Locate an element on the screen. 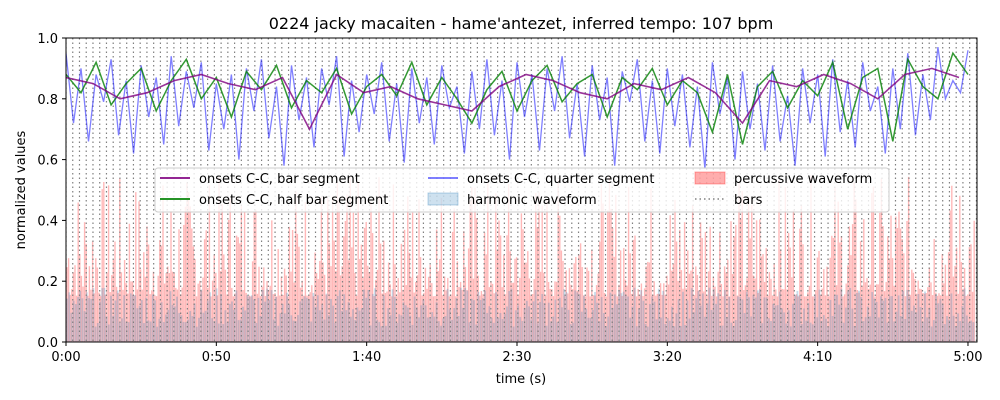  x-tick-label: 0:00 is located at coordinates (65, 357).